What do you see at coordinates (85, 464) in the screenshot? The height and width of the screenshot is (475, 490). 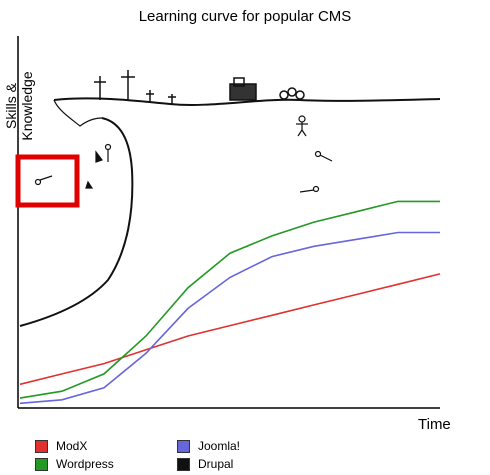 I see `legend-label: Wordpress` at bounding box center [85, 464].